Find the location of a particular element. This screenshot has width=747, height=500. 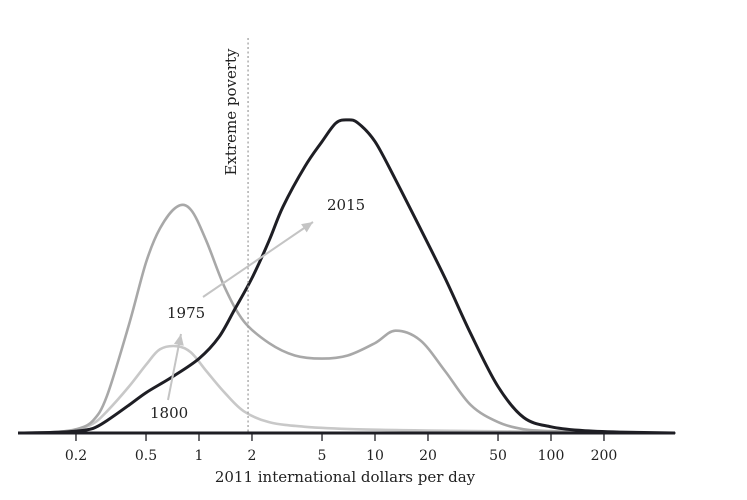

series-labels: 1800 1975 2015 is located at coordinates (257, 309).